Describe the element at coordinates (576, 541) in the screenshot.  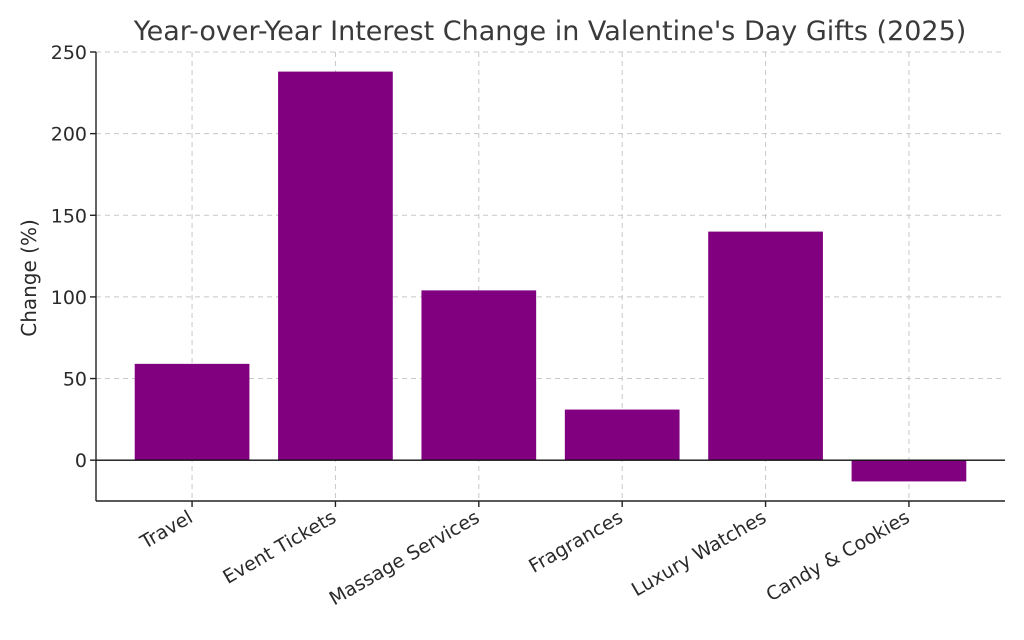
I see `x-tick-label: Fragrances` at that location.